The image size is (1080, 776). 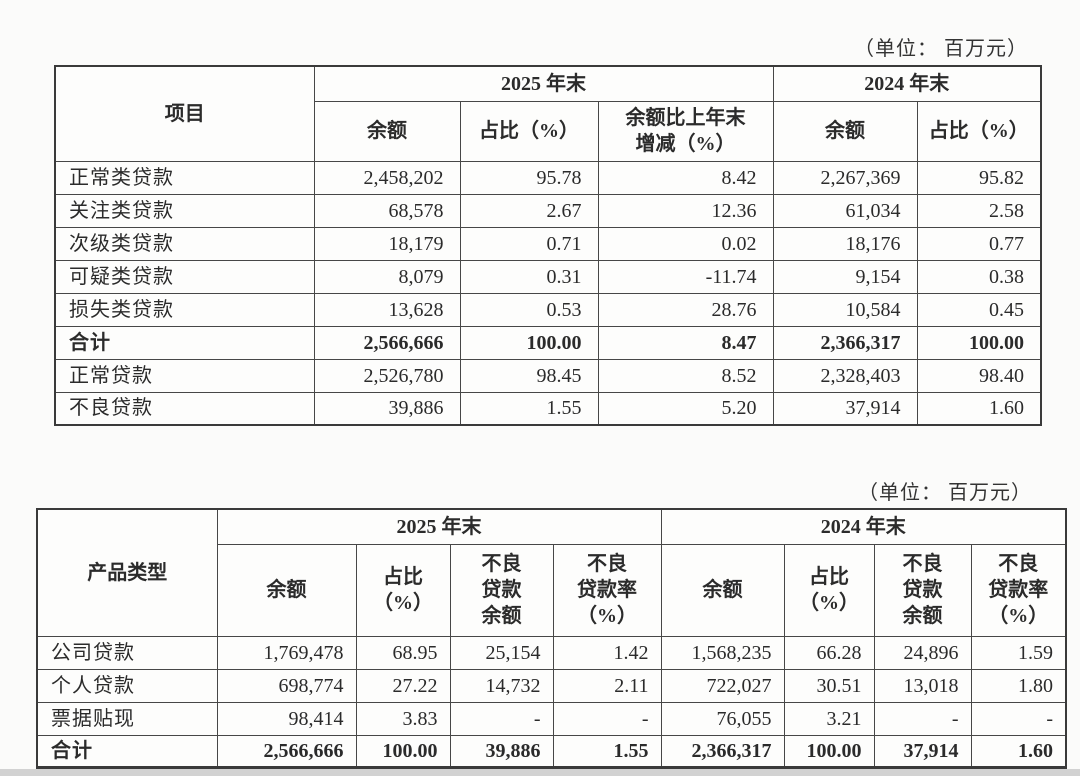 What do you see at coordinates (941, 49) in the screenshot?
I see `unit-note-table1: （单位： 百万元）` at bounding box center [941, 49].